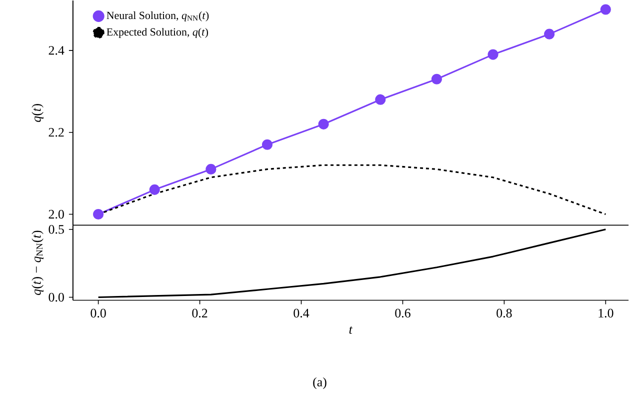 The width and height of the screenshot is (629, 413). What do you see at coordinates (56, 50) in the screenshot?
I see `y-tick-label: 2.4` at bounding box center [56, 50].